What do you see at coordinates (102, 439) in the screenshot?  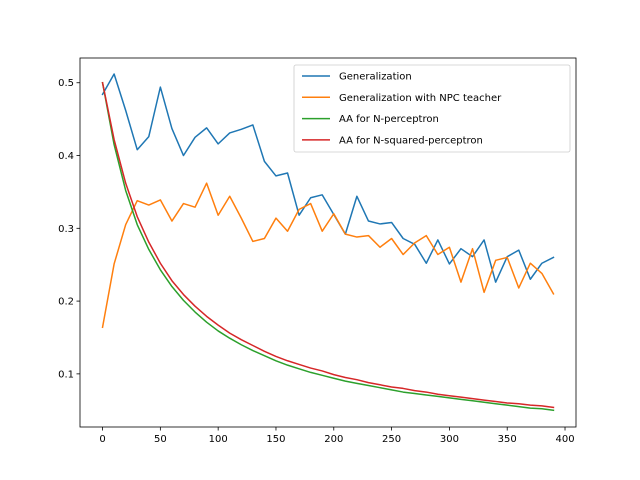 I see `x-tick-label: 0` at bounding box center [102, 439].